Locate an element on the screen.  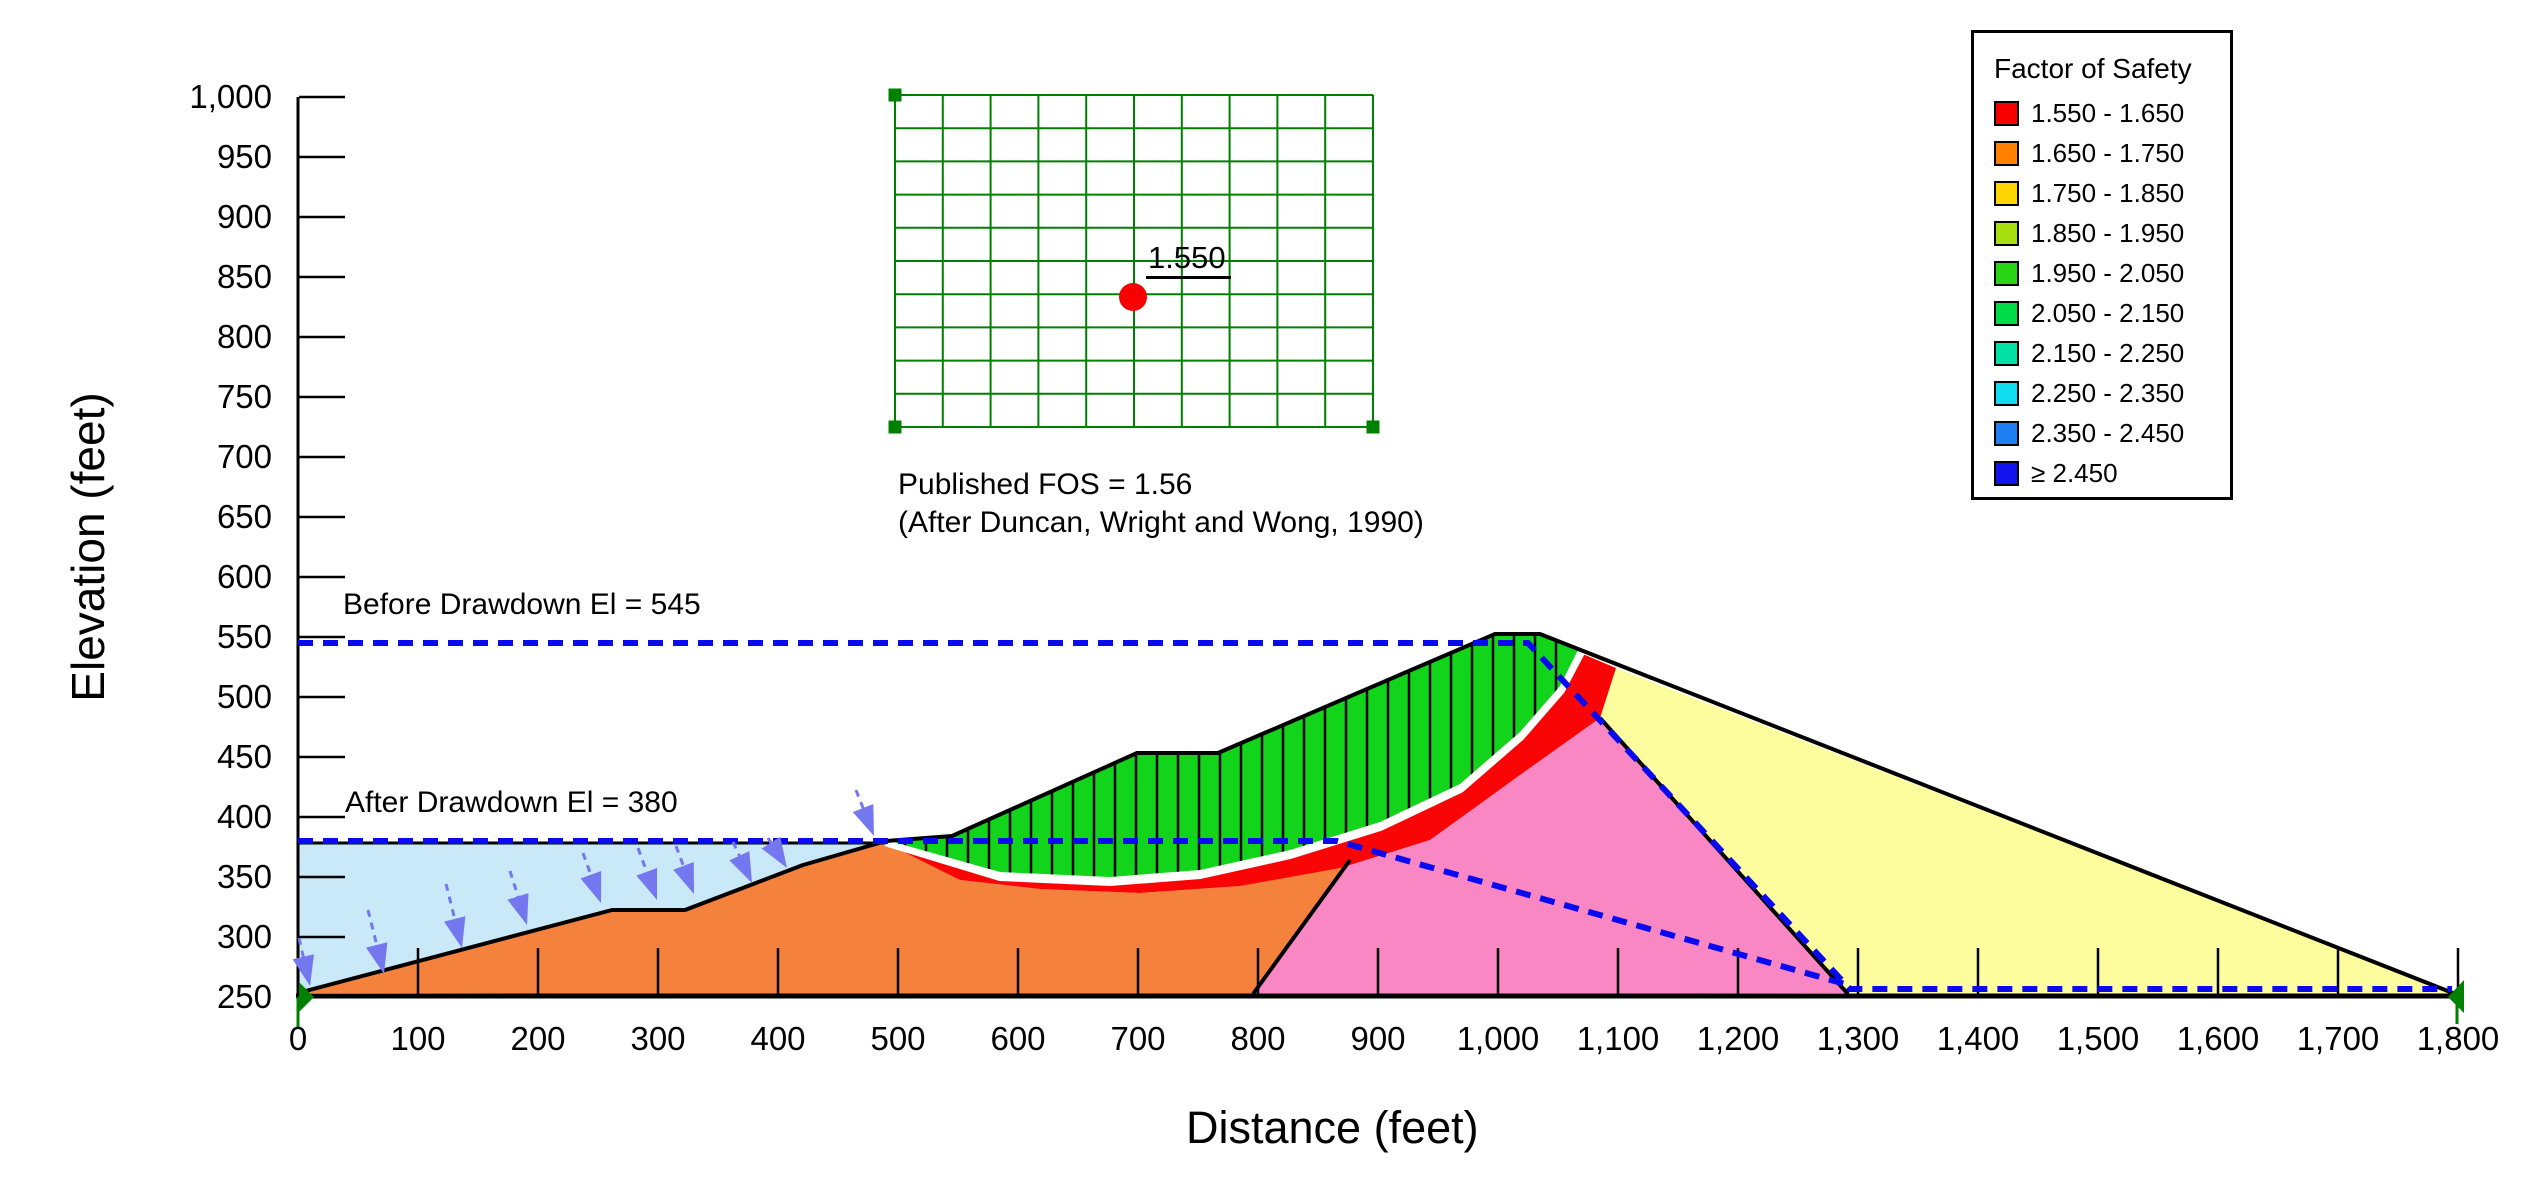
legend-entry-label: 1.950 - 2.050 is located at coordinates (2108, 273).